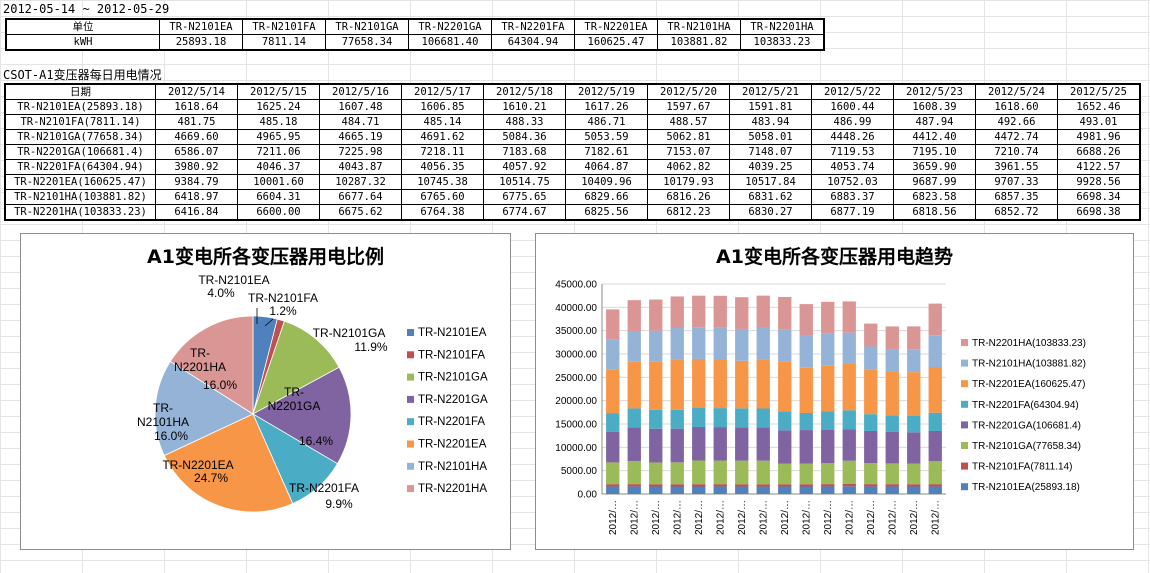 This screenshot has width=1150, height=573. What do you see at coordinates (934, 91) in the screenshot?
I see `date-column-header: 2012/5/23` at bounding box center [934, 91].